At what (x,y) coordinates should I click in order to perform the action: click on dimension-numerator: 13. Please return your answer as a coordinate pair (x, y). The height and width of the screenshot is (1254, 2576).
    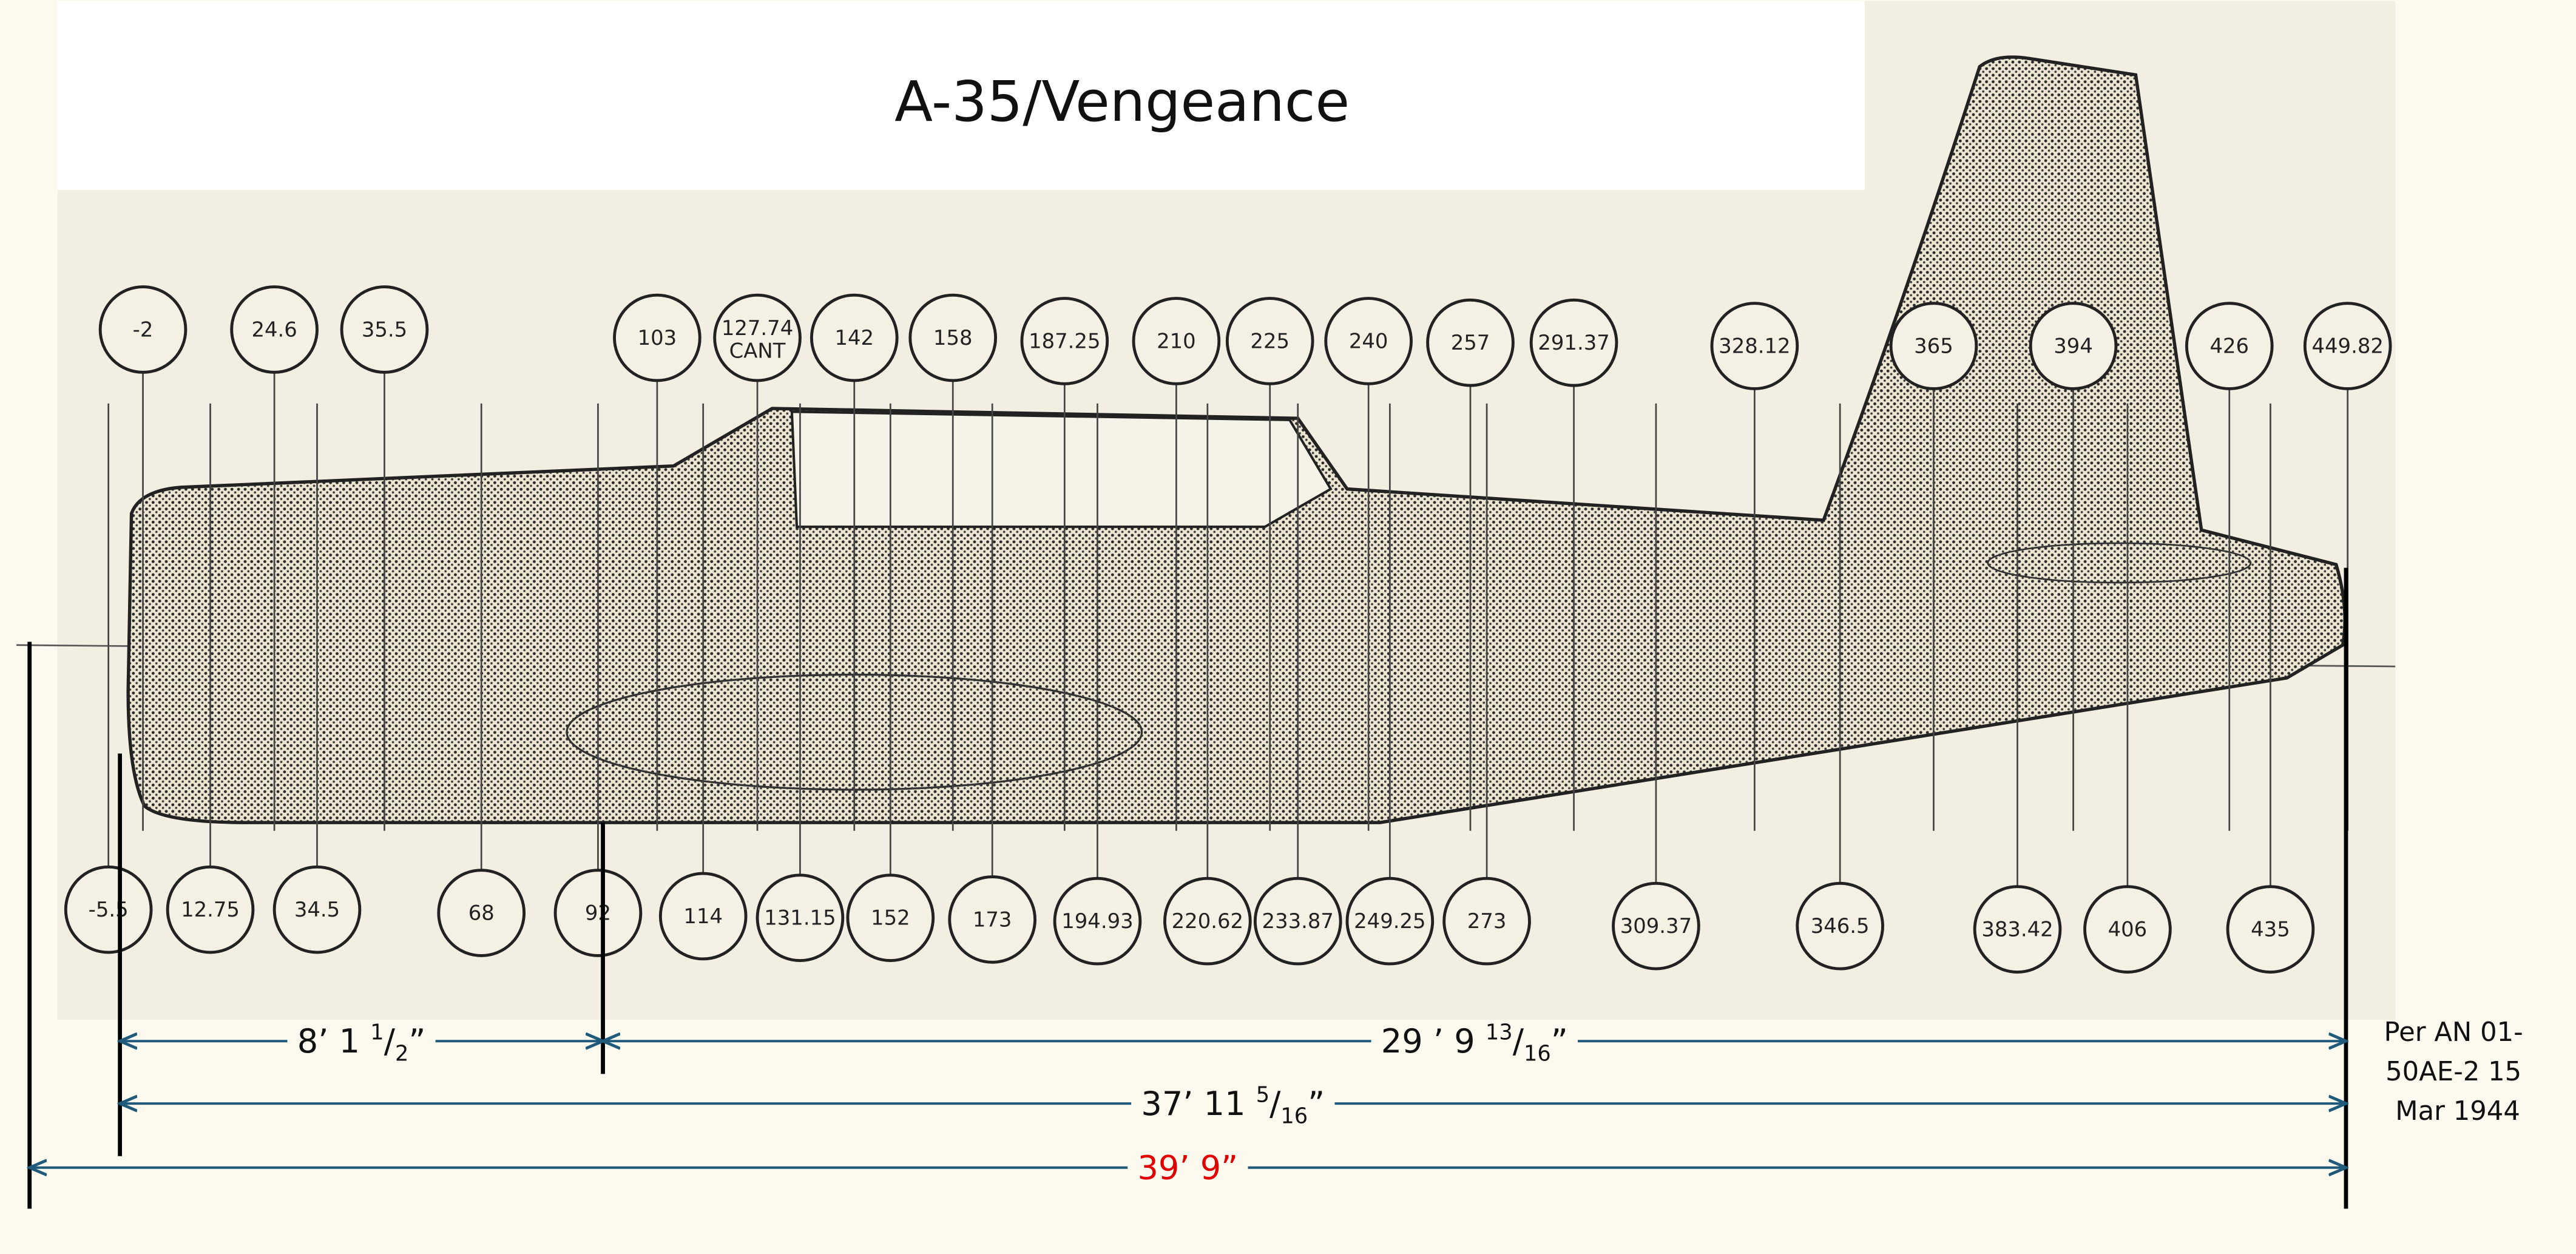
    Looking at the image, I should click on (1499, 1032).